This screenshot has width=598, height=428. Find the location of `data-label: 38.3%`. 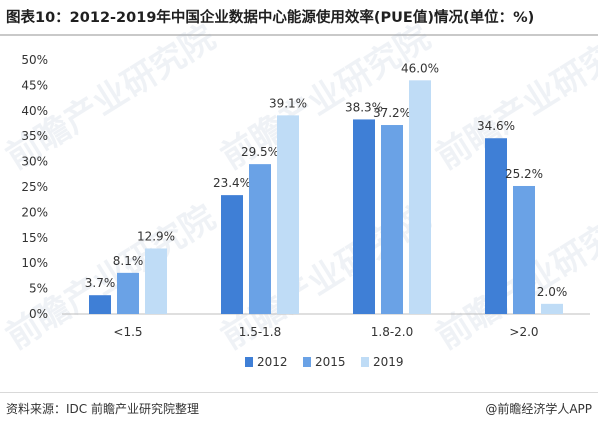

data-label: 38.3% is located at coordinates (364, 107).